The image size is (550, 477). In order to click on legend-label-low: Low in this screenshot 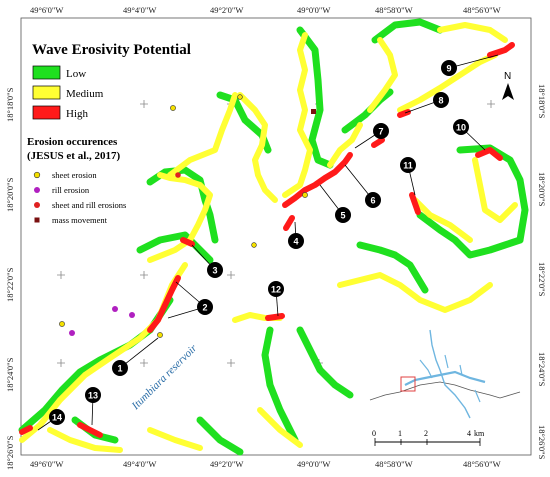, I will do `click(76, 74)`.